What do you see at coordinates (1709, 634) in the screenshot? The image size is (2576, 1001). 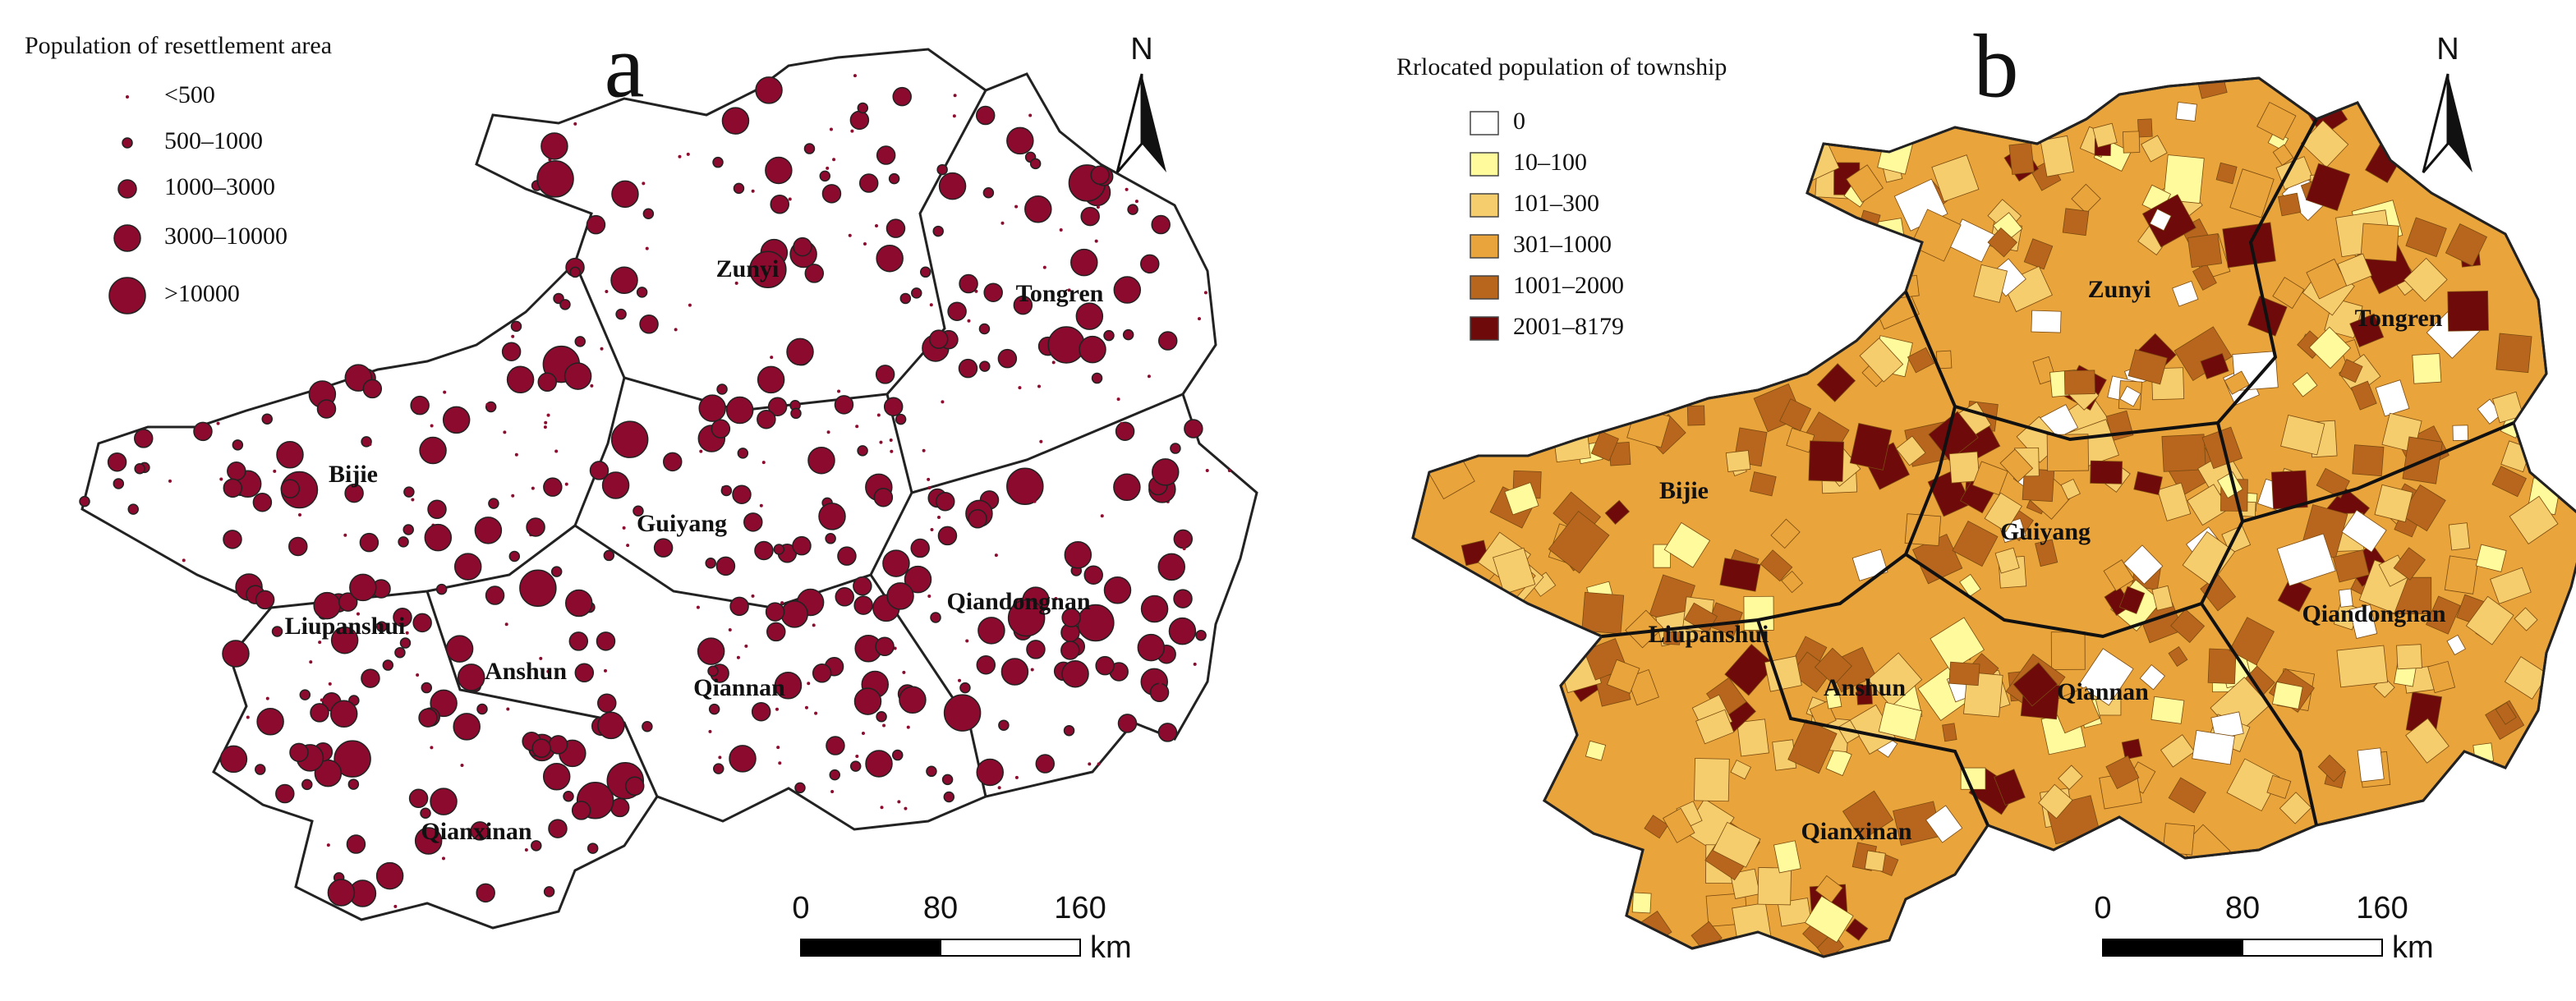 I see `region-label: Liupanshui` at bounding box center [1709, 634].